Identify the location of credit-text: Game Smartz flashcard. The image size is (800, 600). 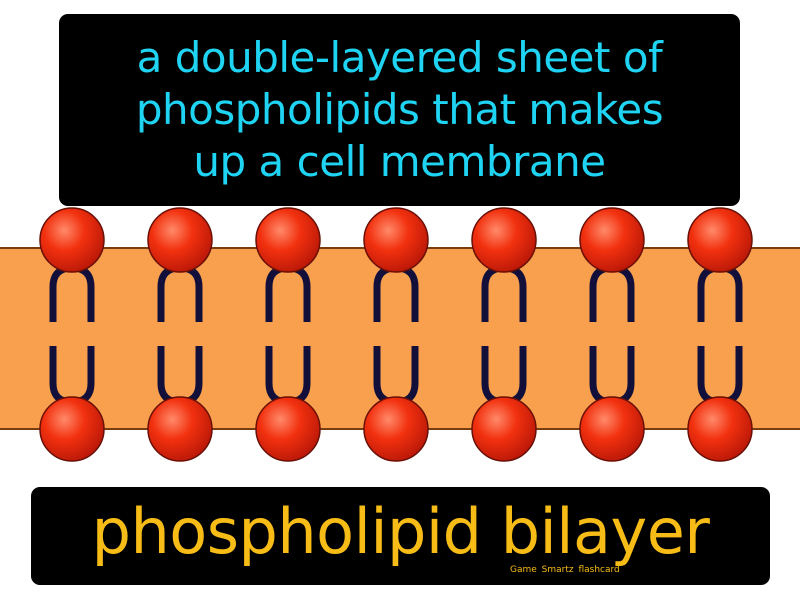
(565, 570).